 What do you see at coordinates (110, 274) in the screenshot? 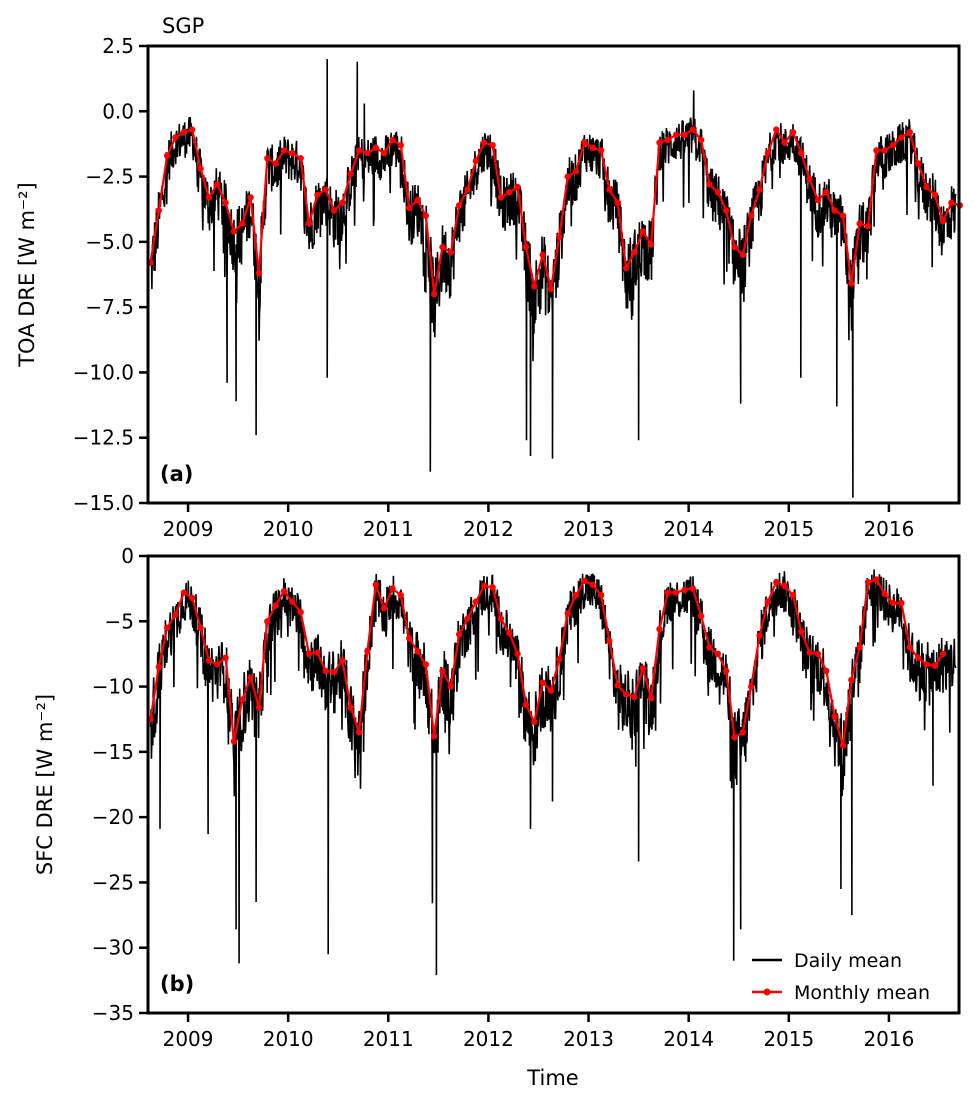
I see `y-axis-a: 2.5 0.0 −2.5 −5.0 −7.5 −10.0 −12.5 −15.0` at bounding box center [110, 274].